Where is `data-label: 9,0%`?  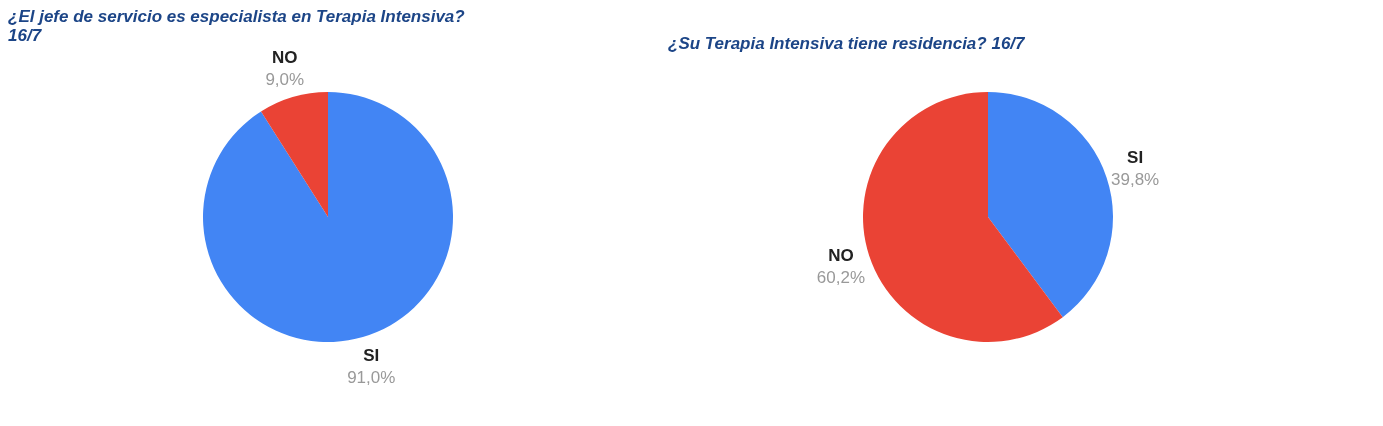 data-label: 9,0% is located at coordinates (285, 80).